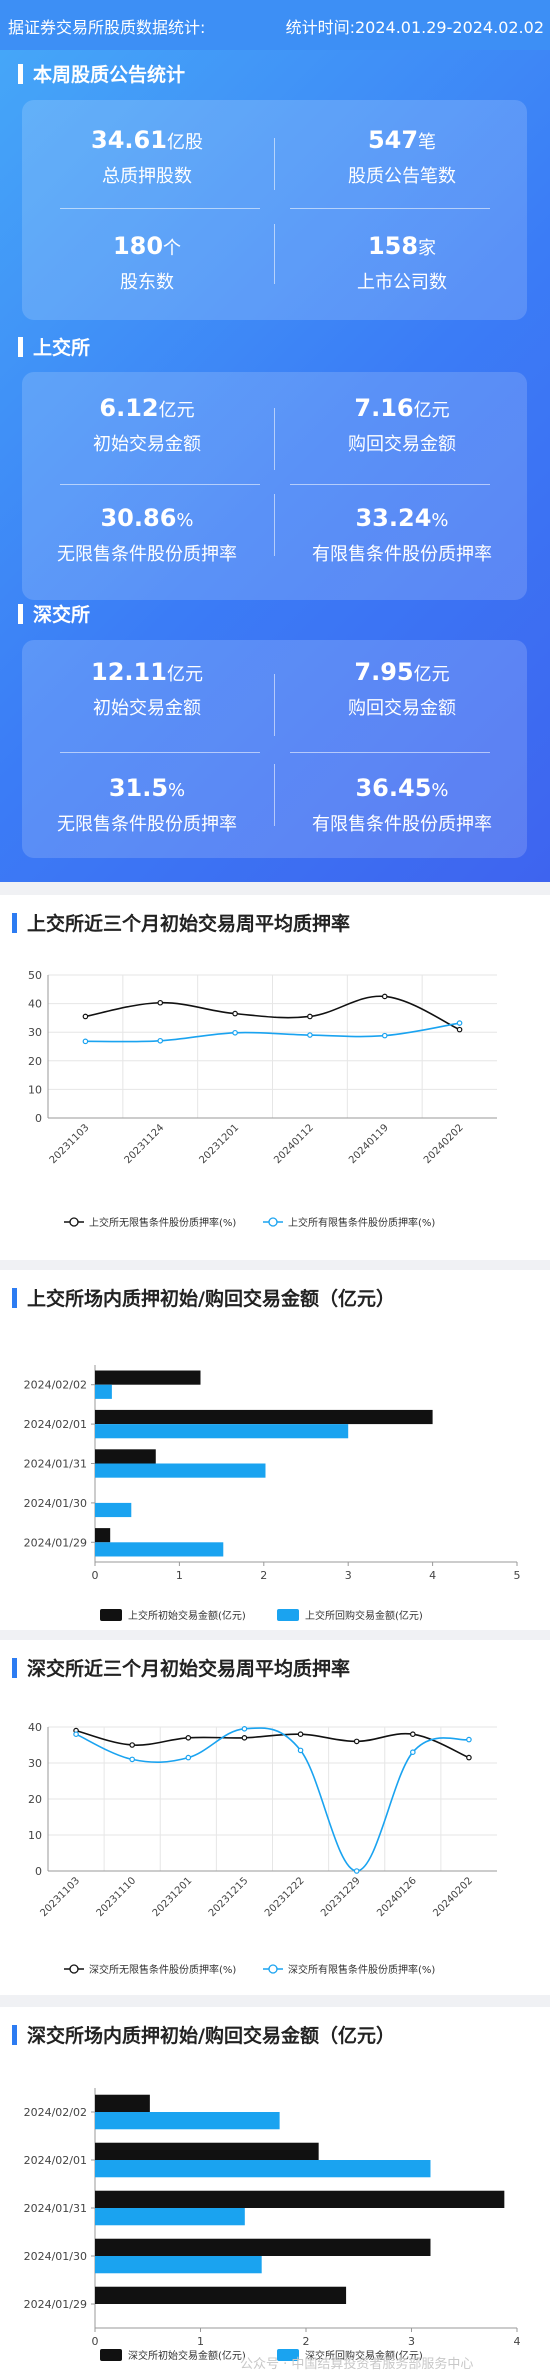 The height and width of the screenshot is (2375, 550). What do you see at coordinates (147, 156) in the screenshot?
I see `stat-total-pledged-shares: 34.61亿股 总质押股数` at bounding box center [147, 156].